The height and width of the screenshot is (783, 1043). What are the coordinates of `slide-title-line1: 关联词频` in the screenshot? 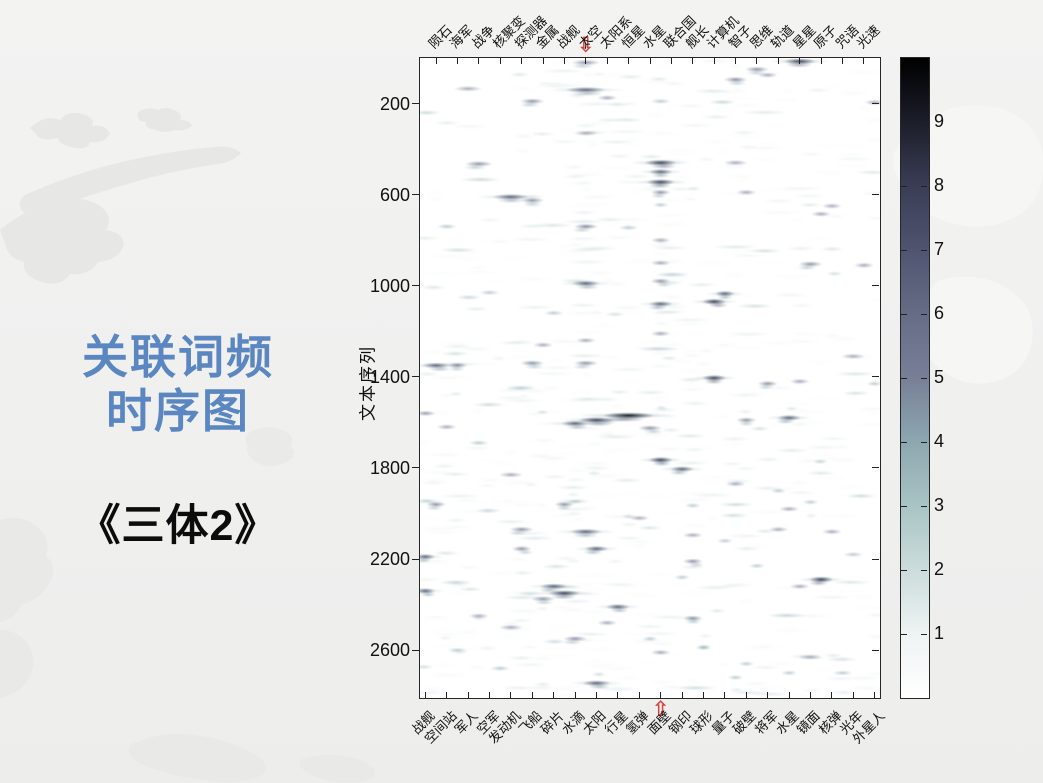 It's located at (178, 357).